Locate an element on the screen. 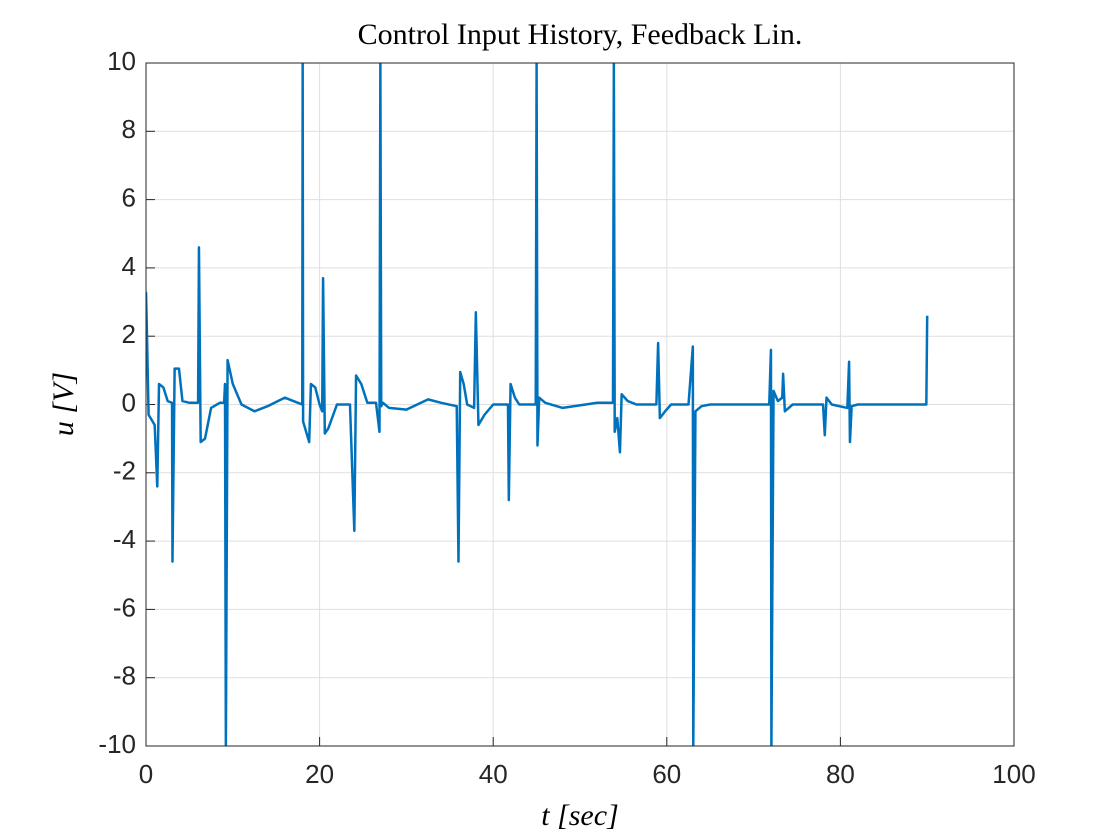 This screenshot has height=840, width=1120. y-tick-label: 6 is located at coordinates (129, 197).